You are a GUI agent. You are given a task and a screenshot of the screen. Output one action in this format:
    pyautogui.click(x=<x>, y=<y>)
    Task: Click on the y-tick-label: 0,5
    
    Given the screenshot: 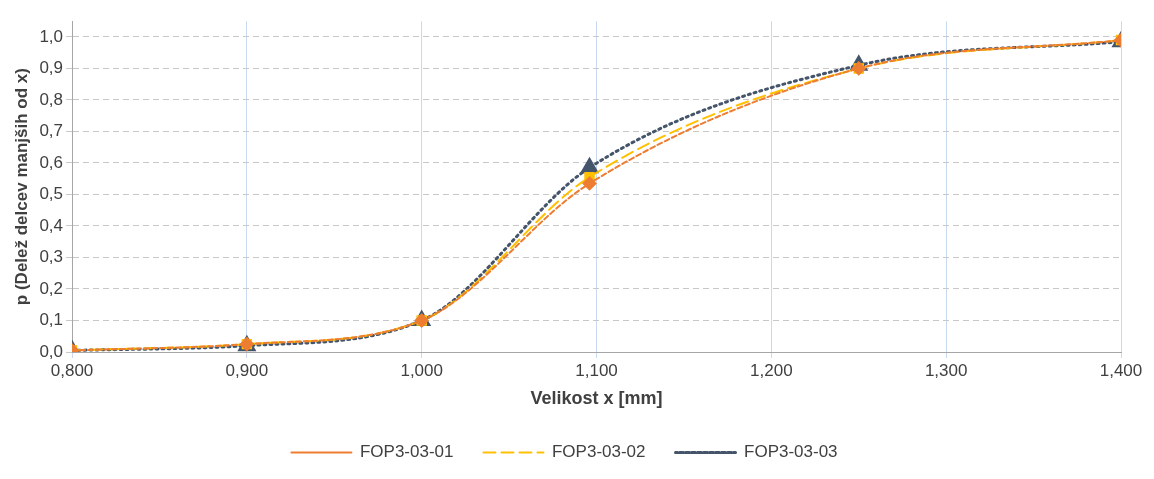 What is the action you would take?
    pyautogui.click(x=51, y=194)
    